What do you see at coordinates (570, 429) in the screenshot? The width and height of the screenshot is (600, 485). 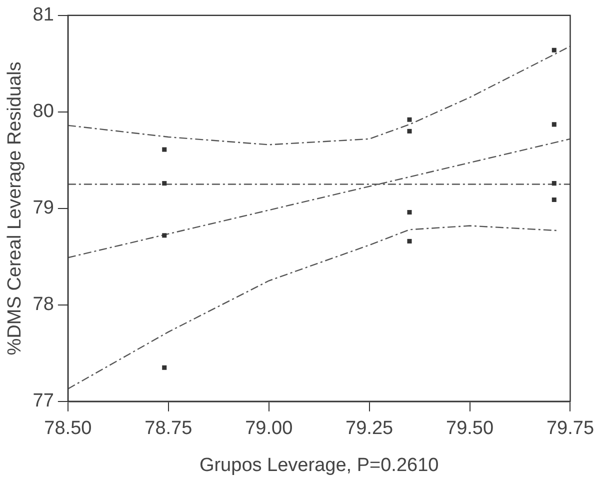 I see `x-tick-label: 79.75` at bounding box center [570, 429].